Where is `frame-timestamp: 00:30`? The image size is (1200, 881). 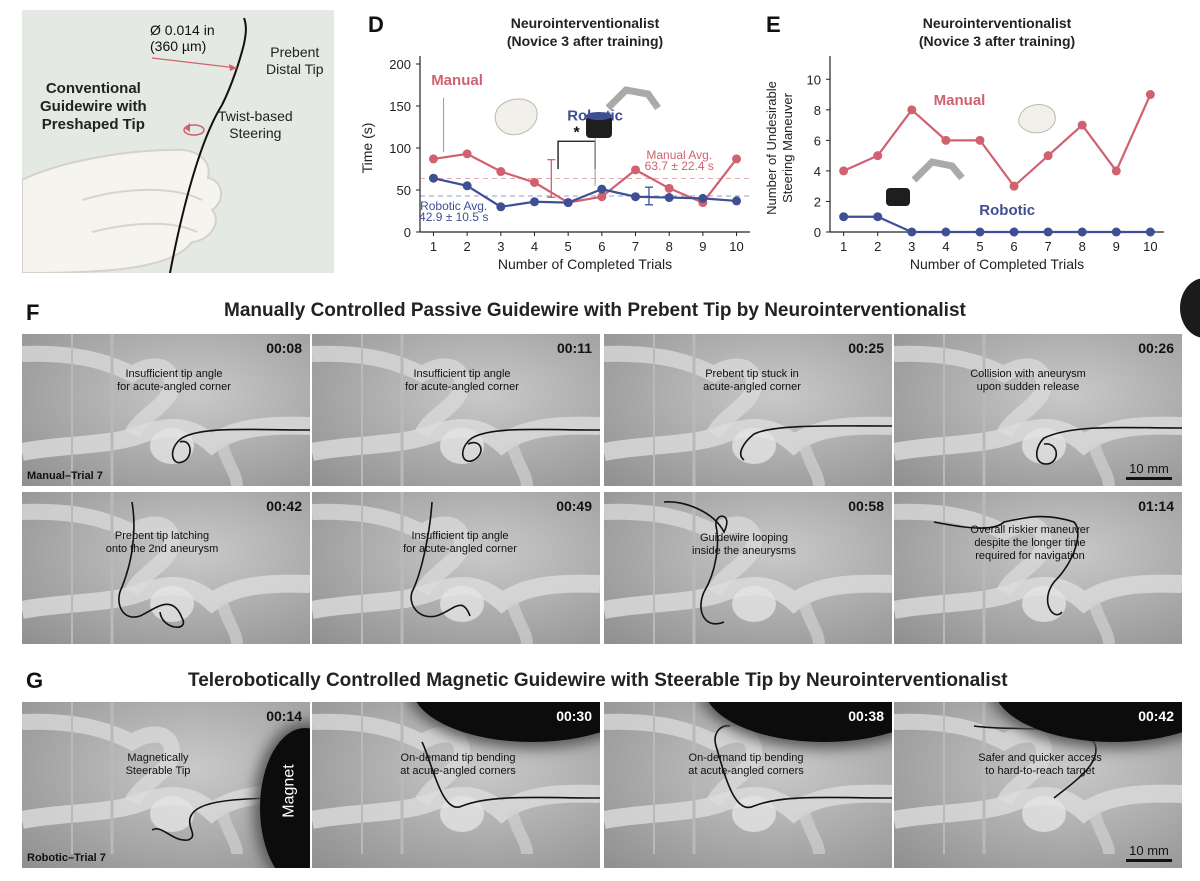
frame-timestamp: 00:30 is located at coordinates (574, 716).